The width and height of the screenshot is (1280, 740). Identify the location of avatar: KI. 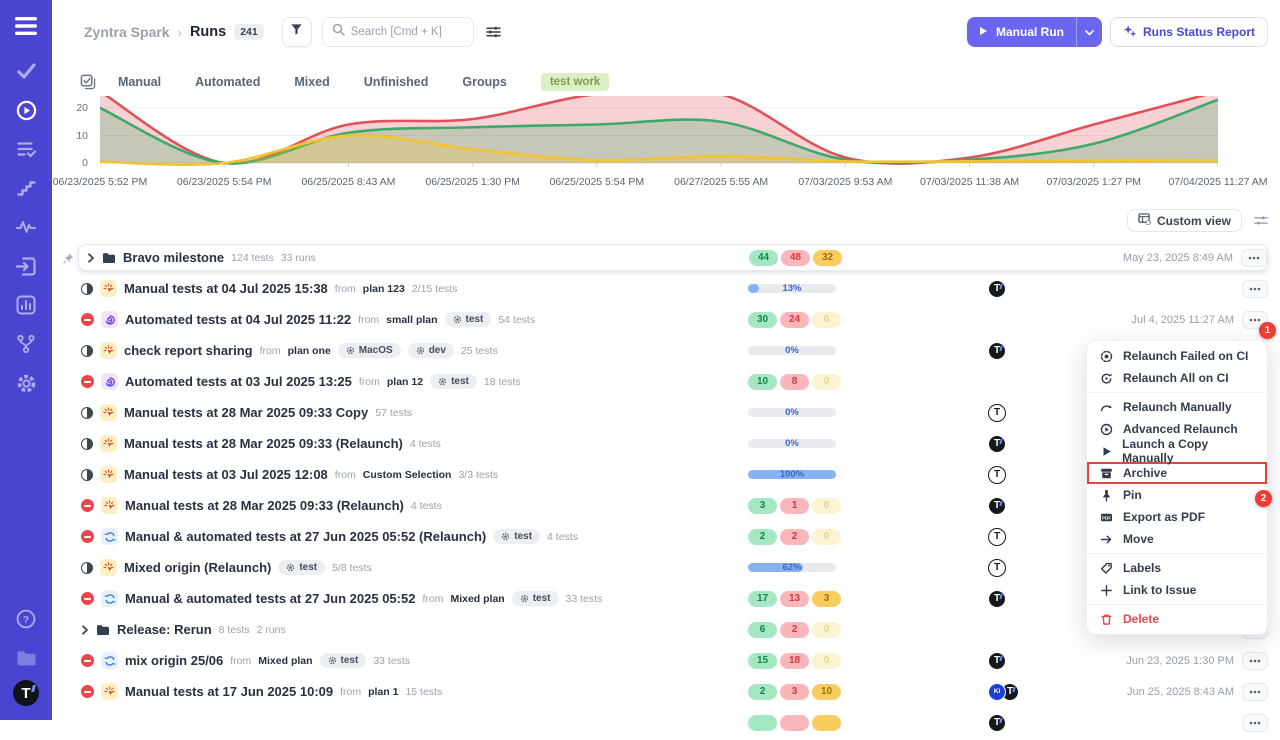
(997, 691).